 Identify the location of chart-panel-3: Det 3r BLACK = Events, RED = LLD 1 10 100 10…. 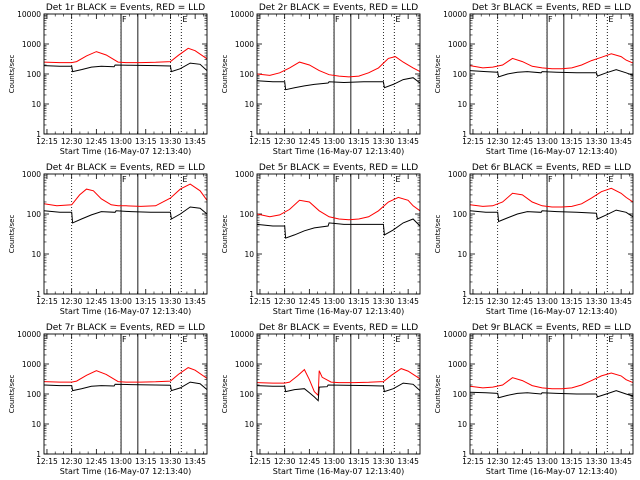
(534, 79).